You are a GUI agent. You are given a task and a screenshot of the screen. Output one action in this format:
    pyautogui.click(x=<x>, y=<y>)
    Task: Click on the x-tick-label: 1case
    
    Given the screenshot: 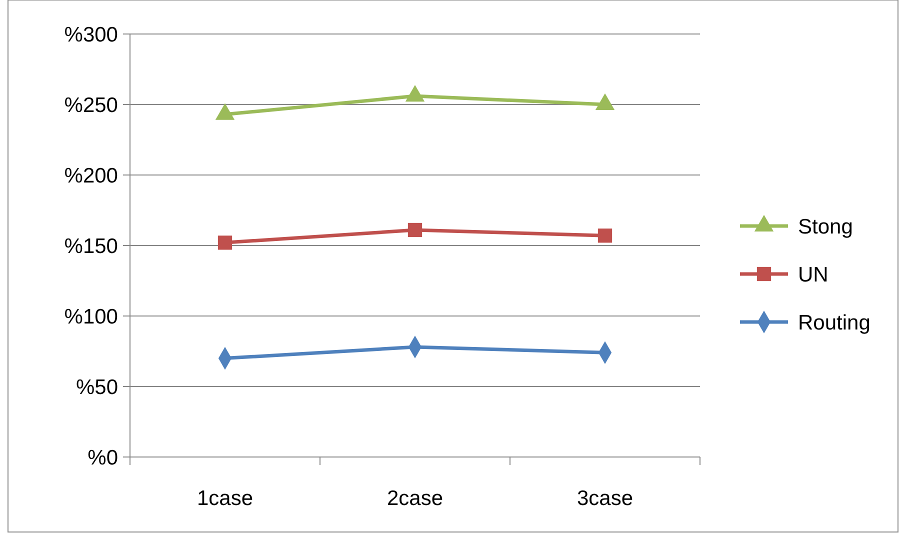 What is the action you would take?
    pyautogui.click(x=225, y=498)
    